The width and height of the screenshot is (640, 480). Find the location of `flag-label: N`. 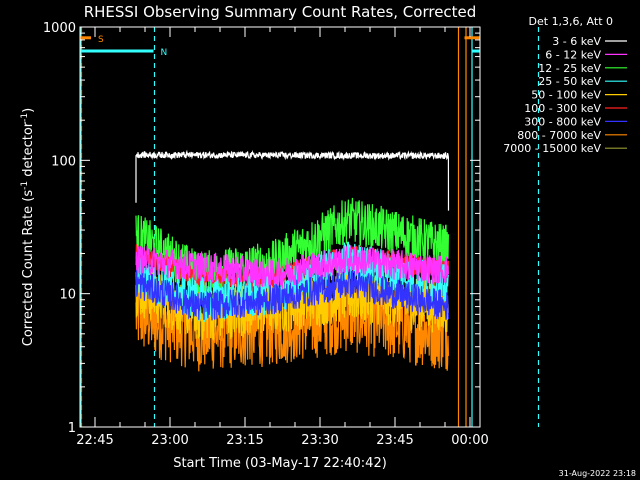

flag-label: N is located at coordinates (164, 53).